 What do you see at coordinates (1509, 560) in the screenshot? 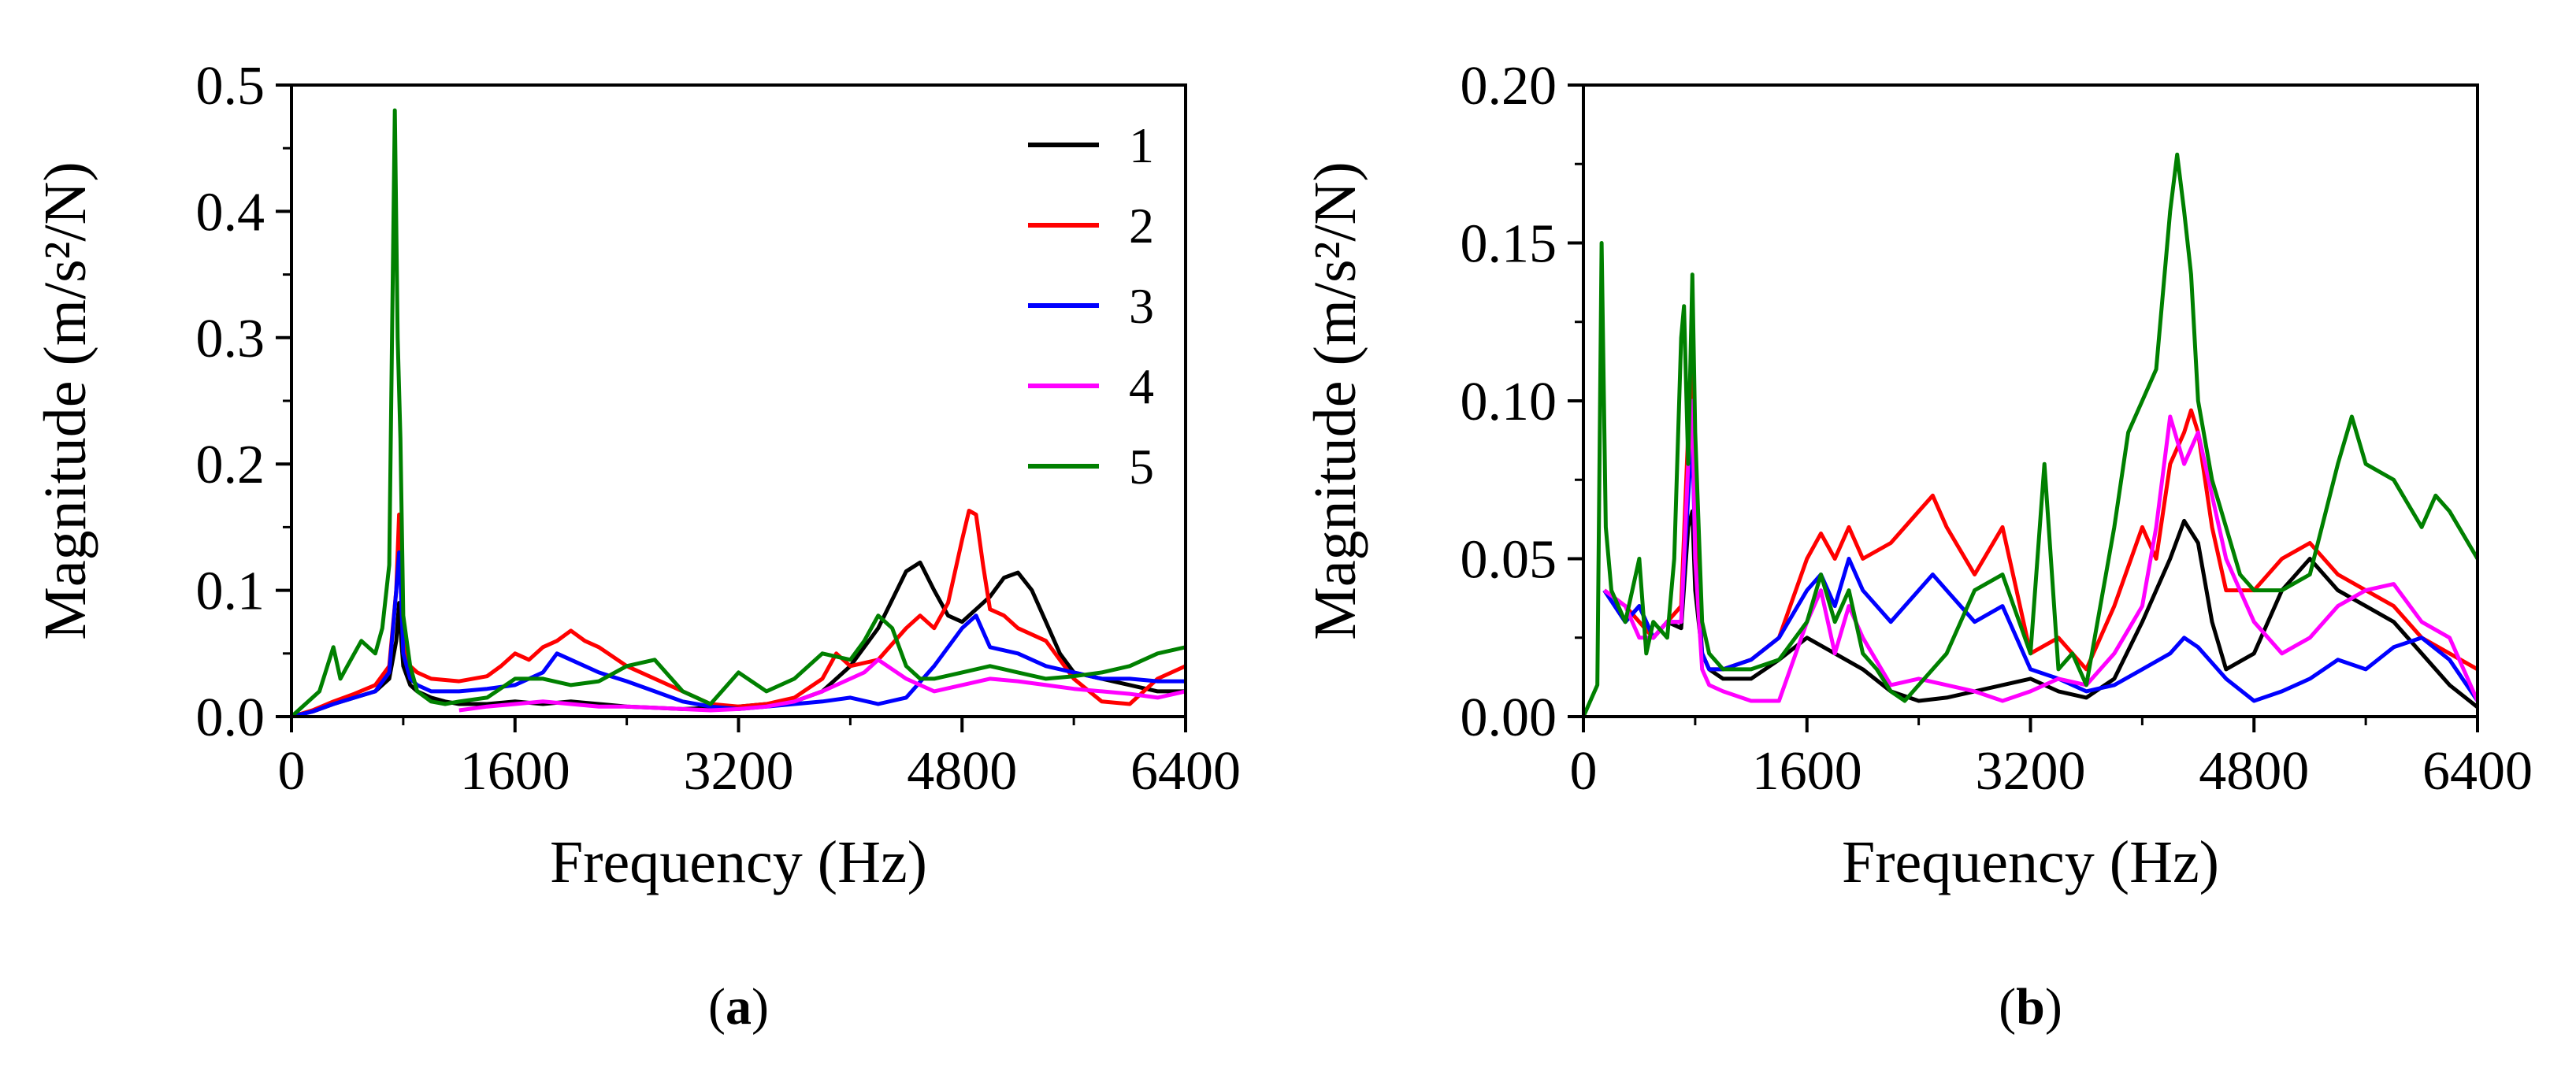
I see `y-tick-label: 0.05` at bounding box center [1509, 560].